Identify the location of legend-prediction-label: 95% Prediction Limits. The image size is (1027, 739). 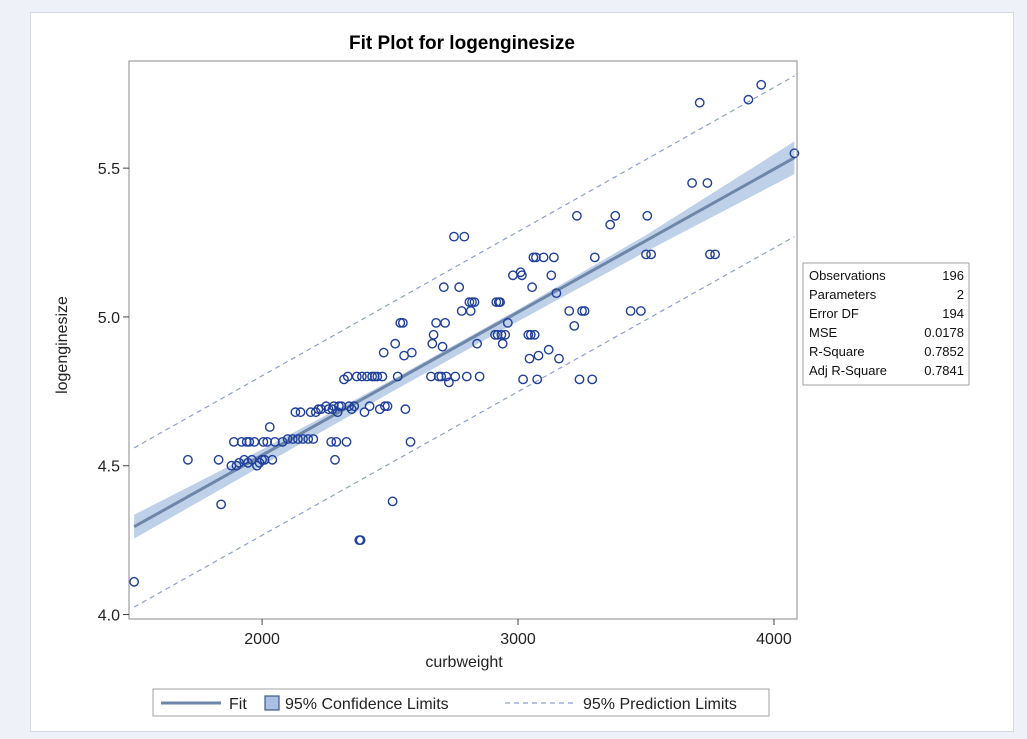
(660, 704).